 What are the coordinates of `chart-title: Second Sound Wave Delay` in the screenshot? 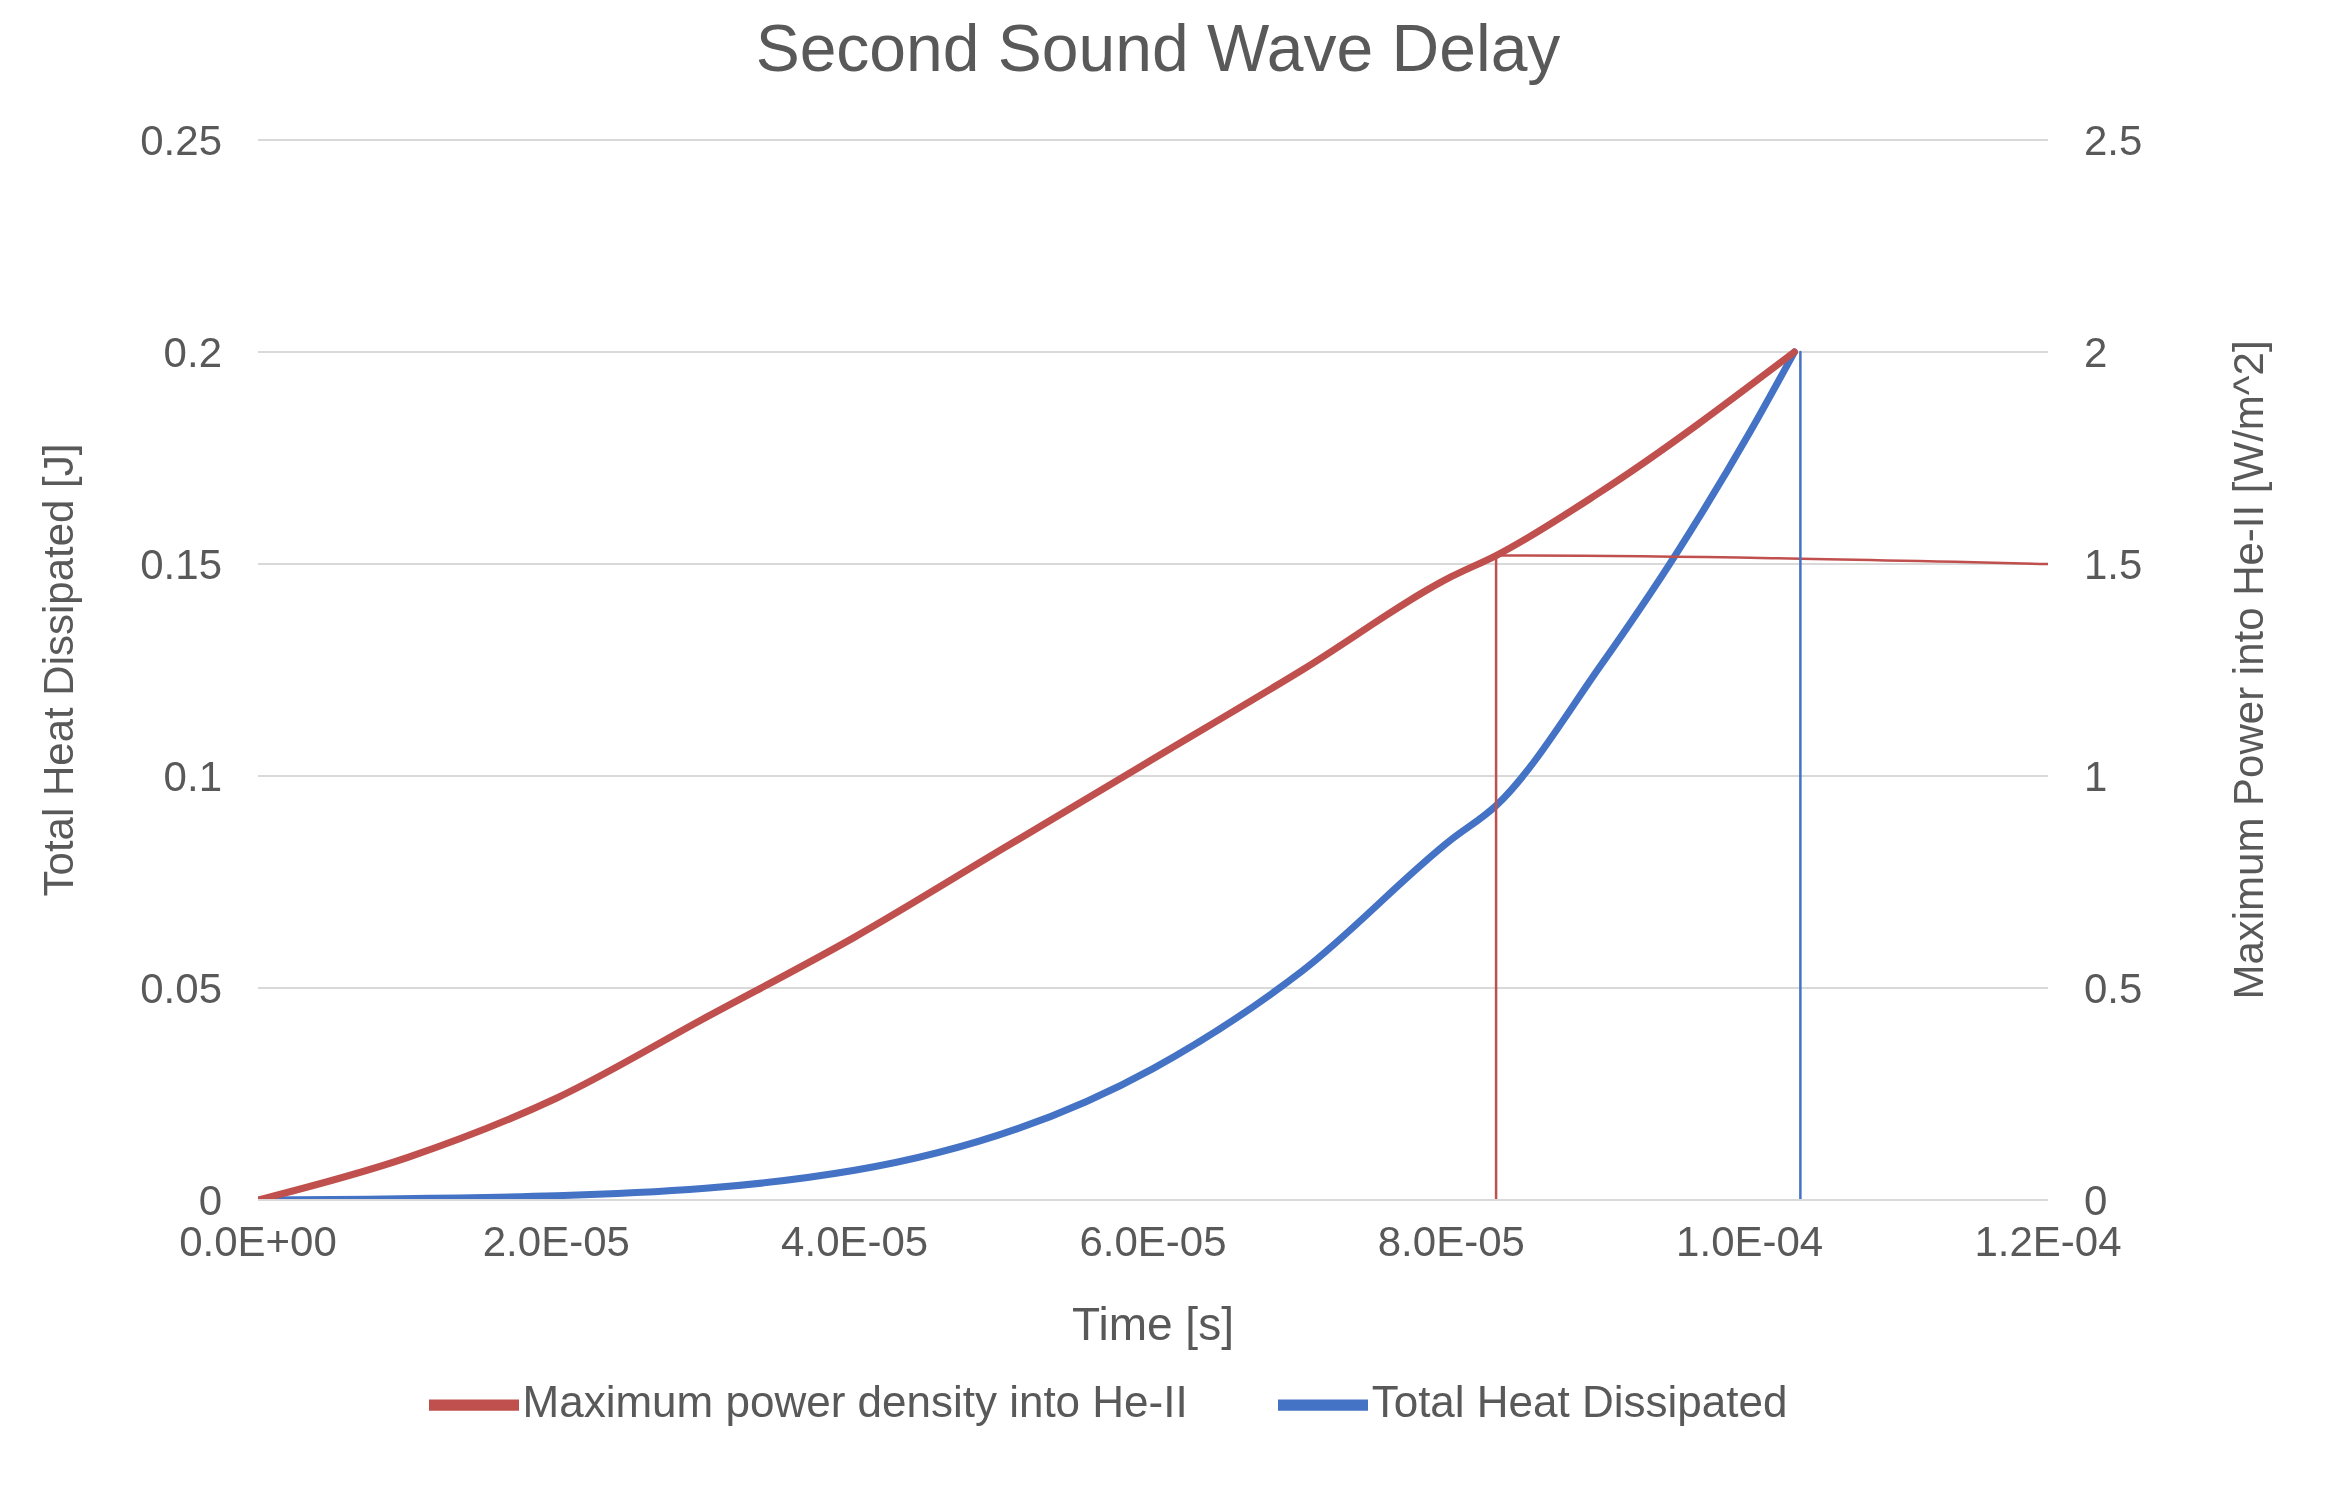 It's located at (1158, 48).